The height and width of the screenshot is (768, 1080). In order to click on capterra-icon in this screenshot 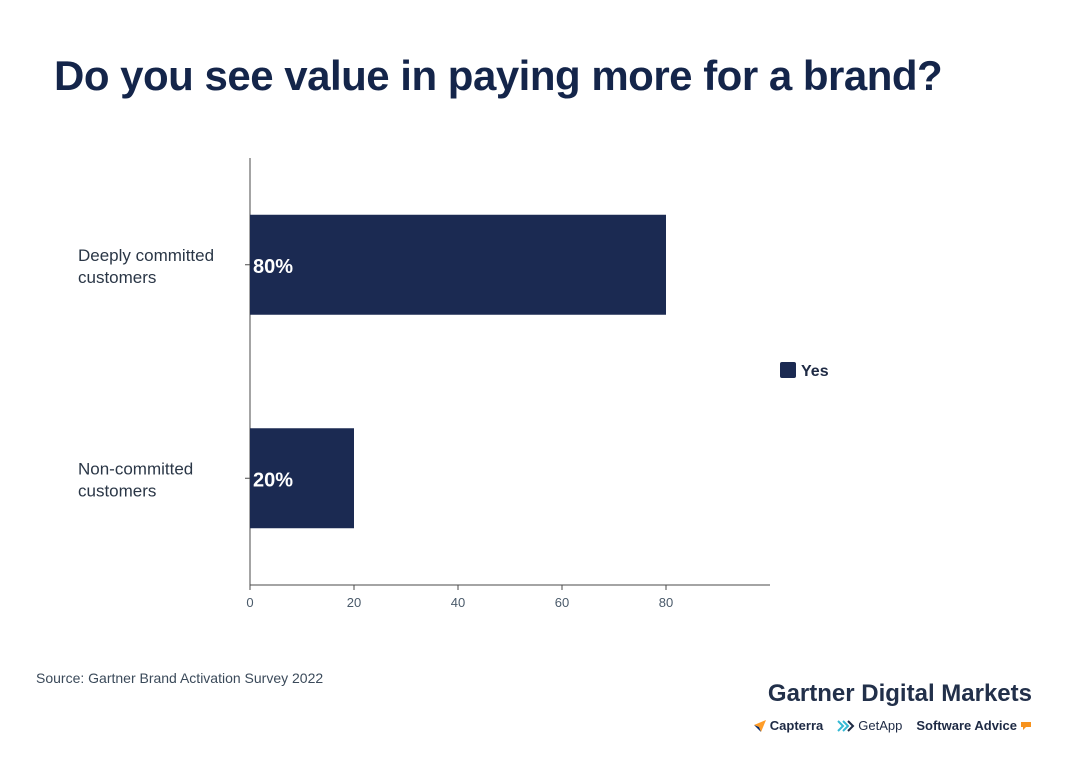, I will do `click(759, 725)`.